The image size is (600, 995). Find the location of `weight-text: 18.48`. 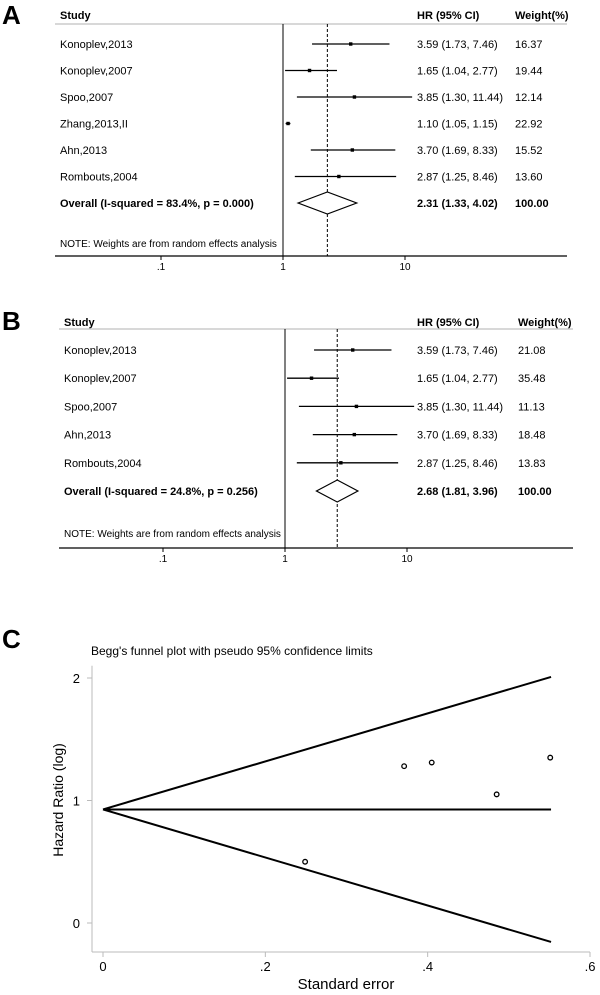

weight-text: 18.48 is located at coordinates (532, 436).